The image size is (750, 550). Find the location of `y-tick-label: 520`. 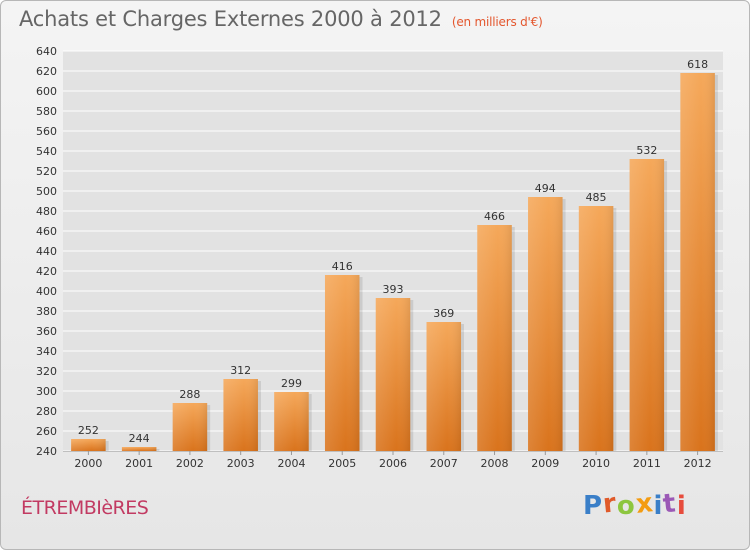

y-tick-label: 520 is located at coordinates (46, 171).